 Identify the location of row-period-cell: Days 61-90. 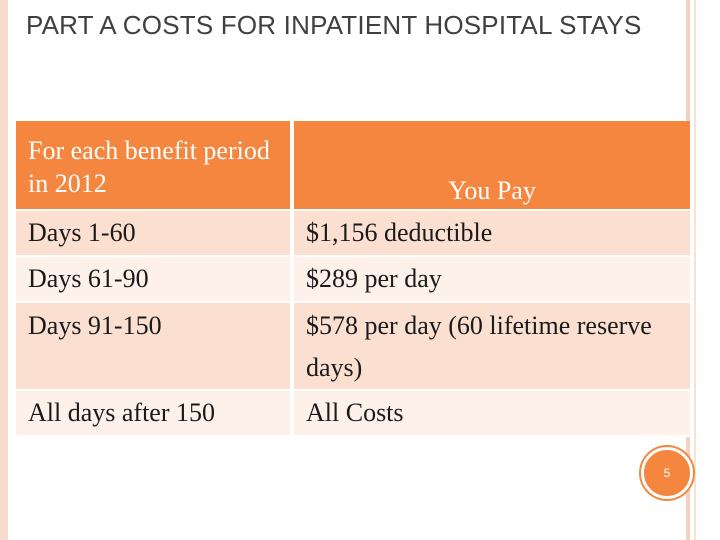
(155, 280).